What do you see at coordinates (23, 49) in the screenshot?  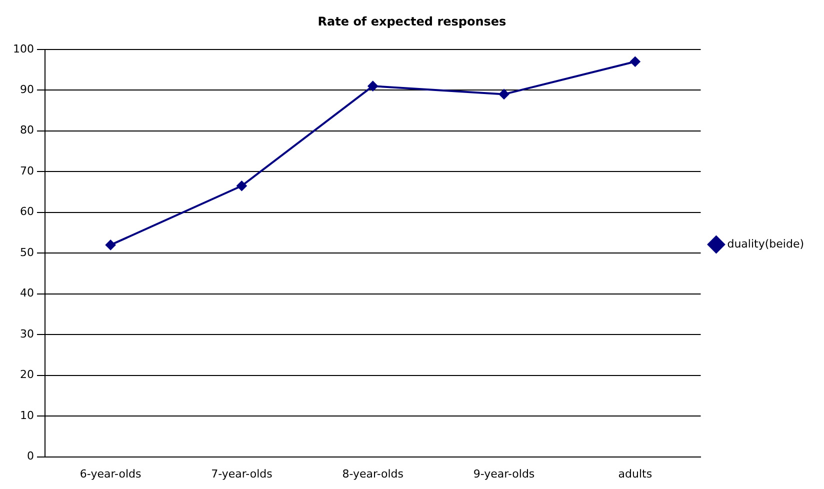 I see `y-tick-label: 100` at bounding box center [23, 49].